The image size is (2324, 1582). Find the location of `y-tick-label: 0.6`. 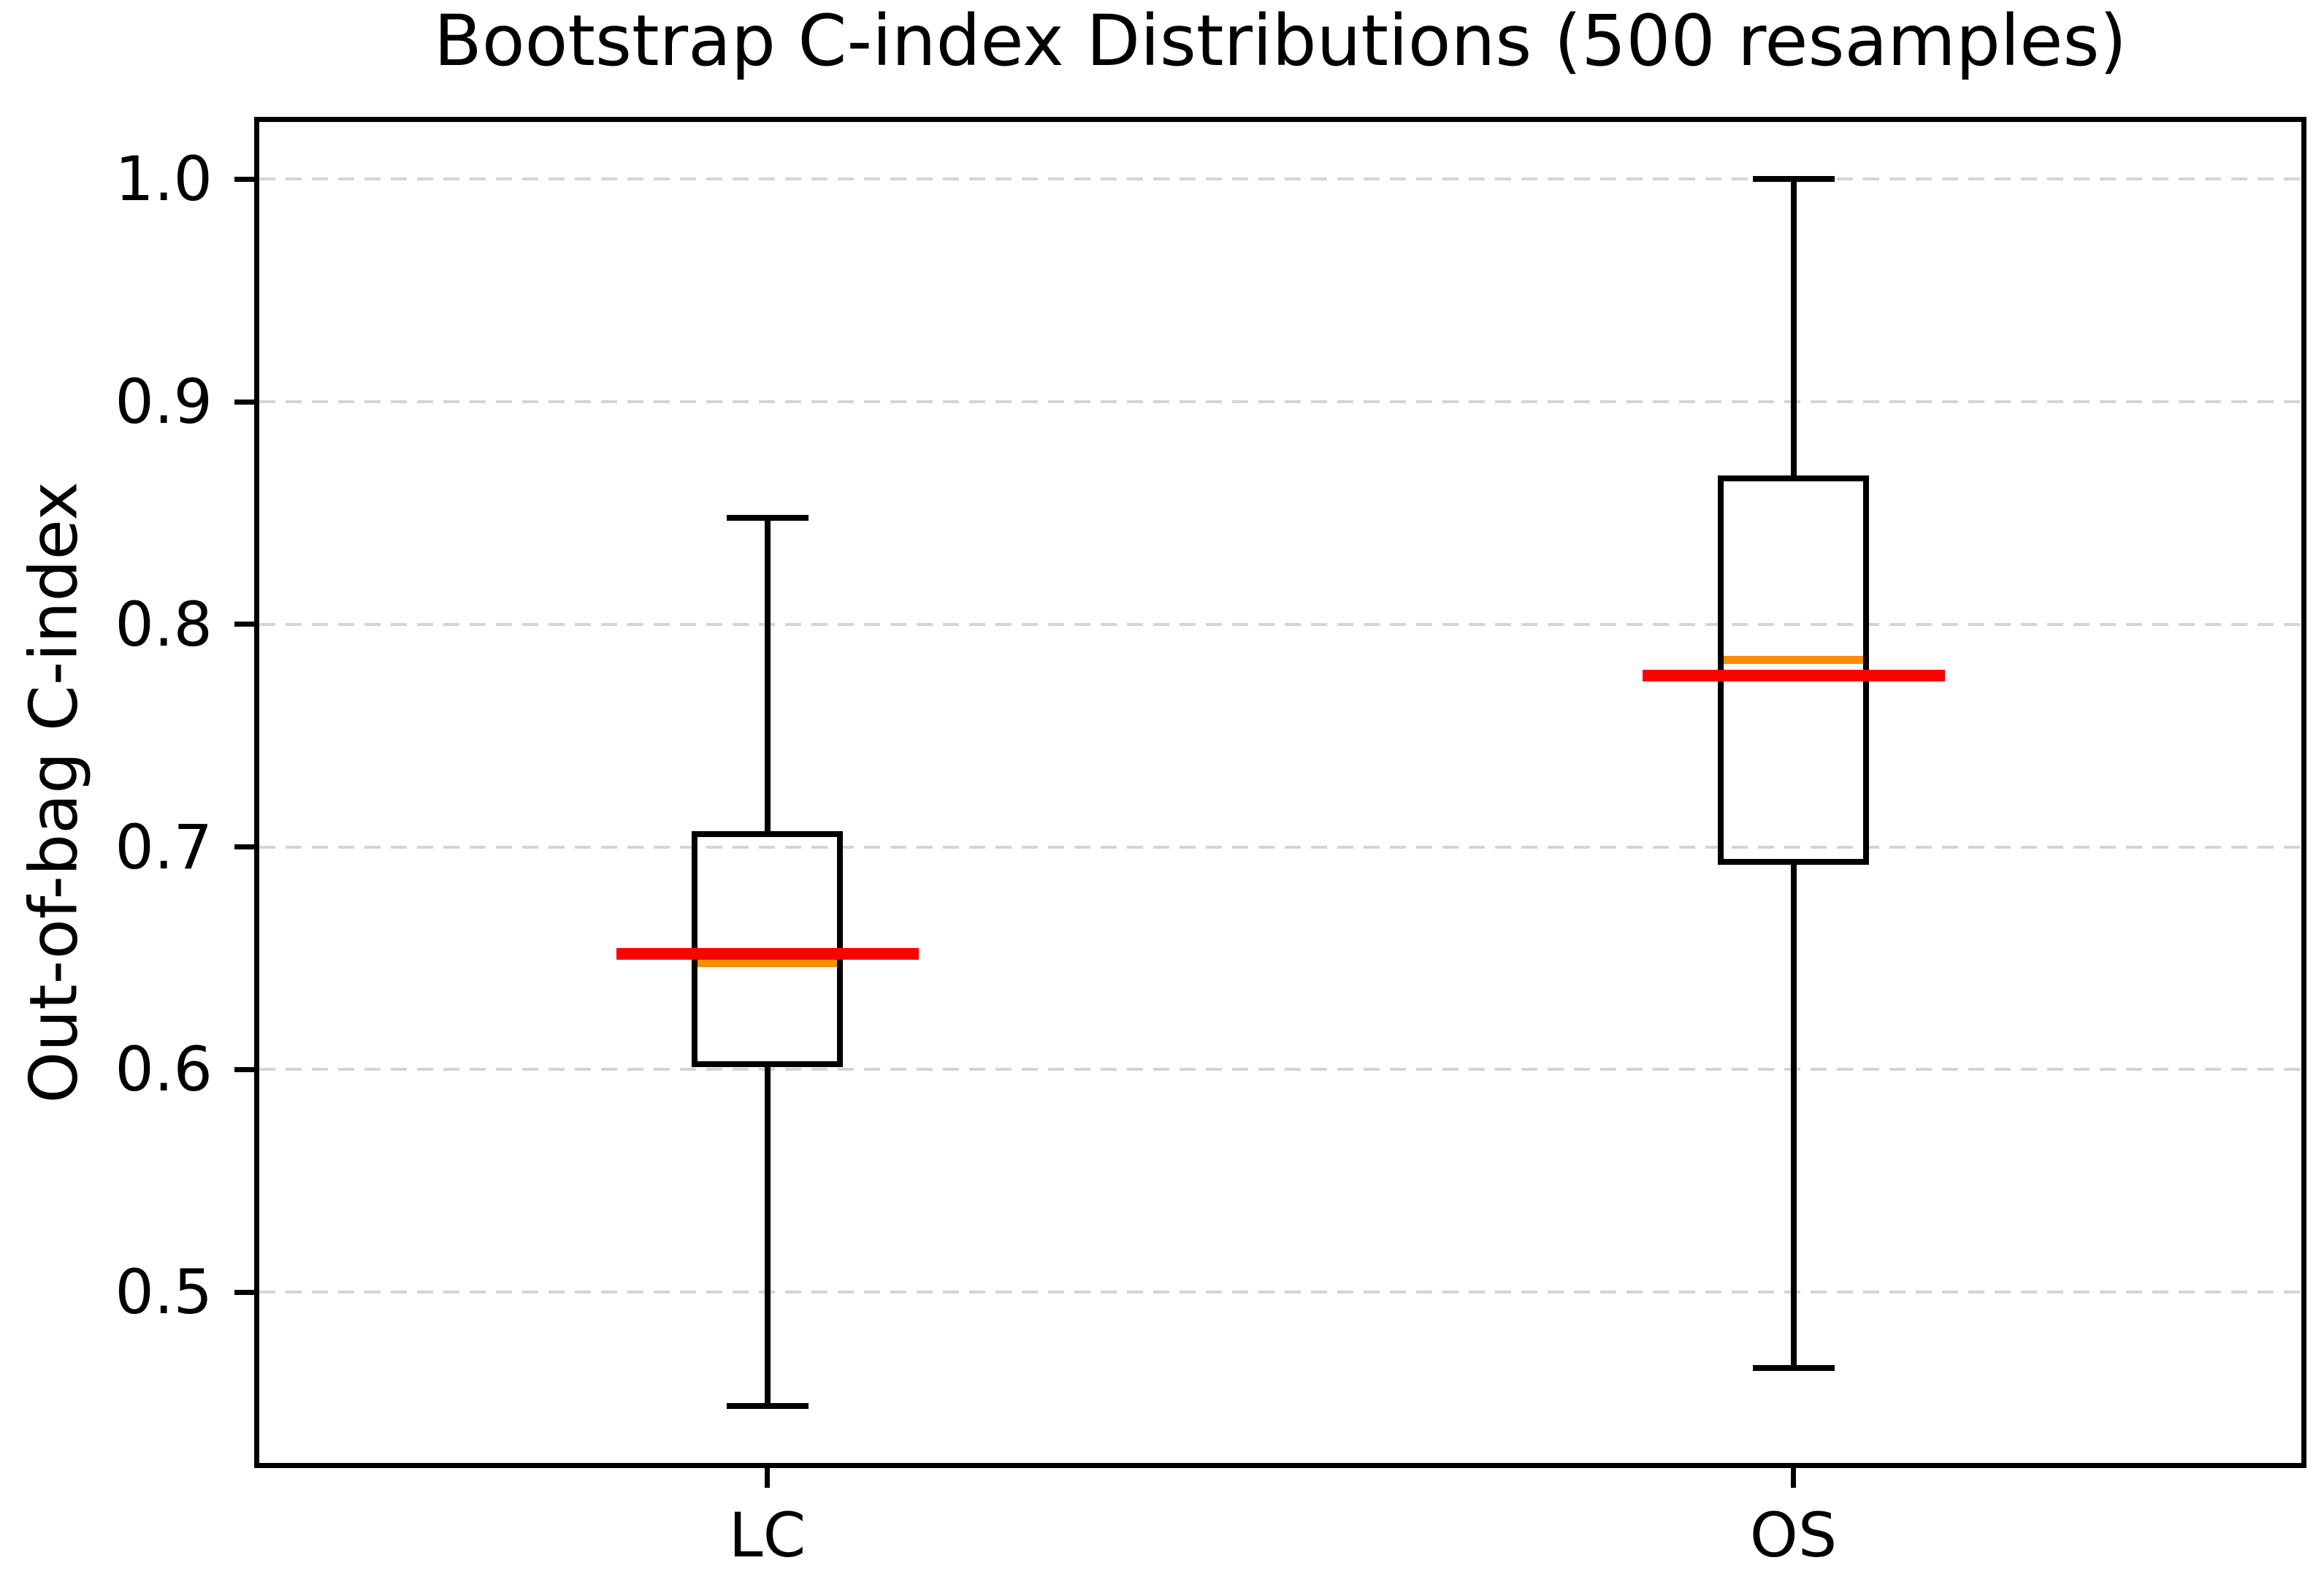

y-tick-label: 0.6 is located at coordinates (164, 1069).